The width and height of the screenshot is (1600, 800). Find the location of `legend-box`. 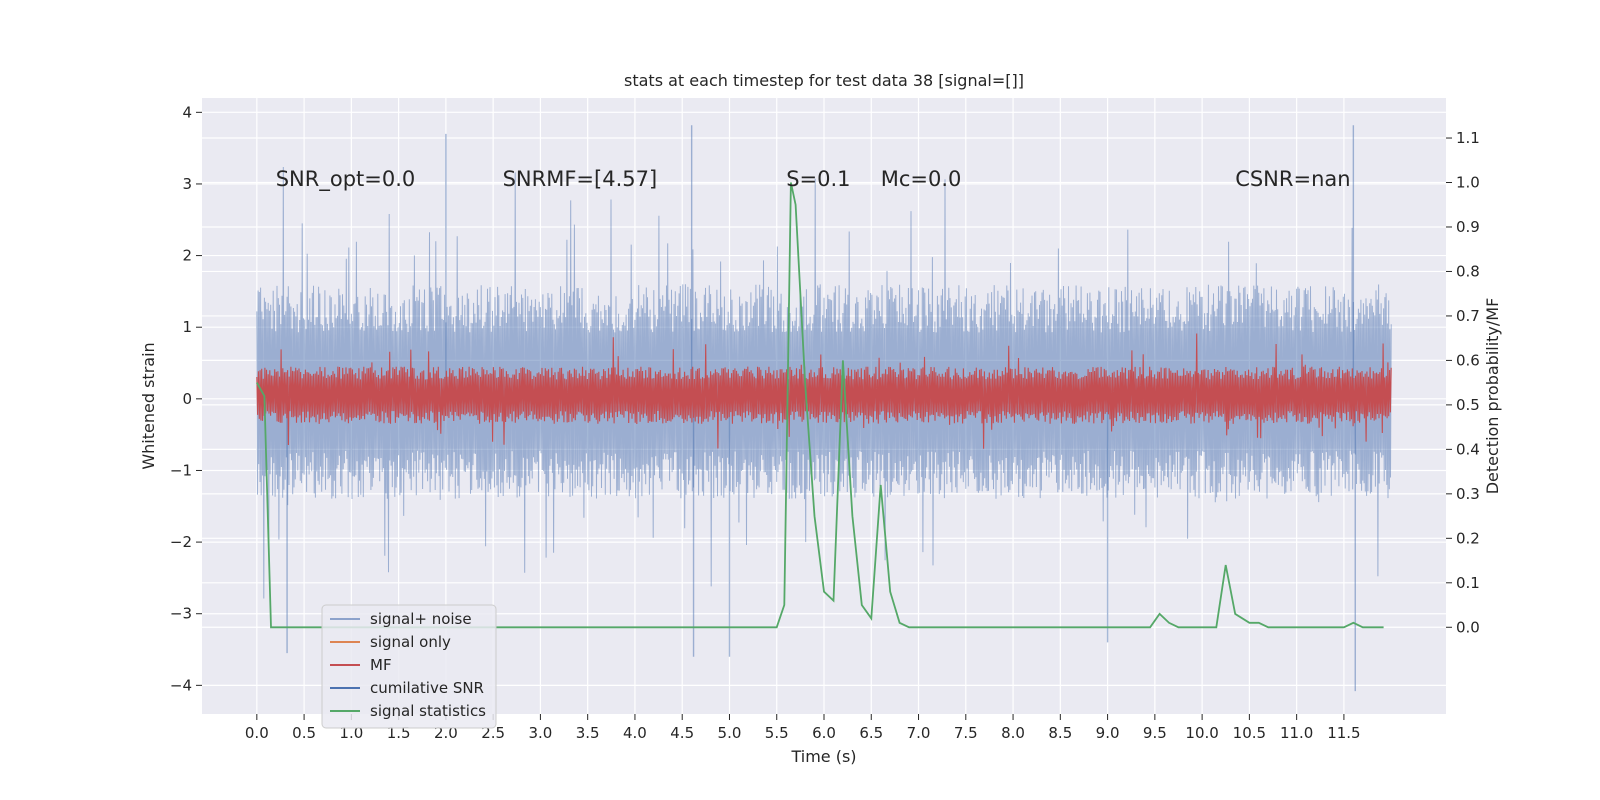

legend-box is located at coordinates (409, 666).